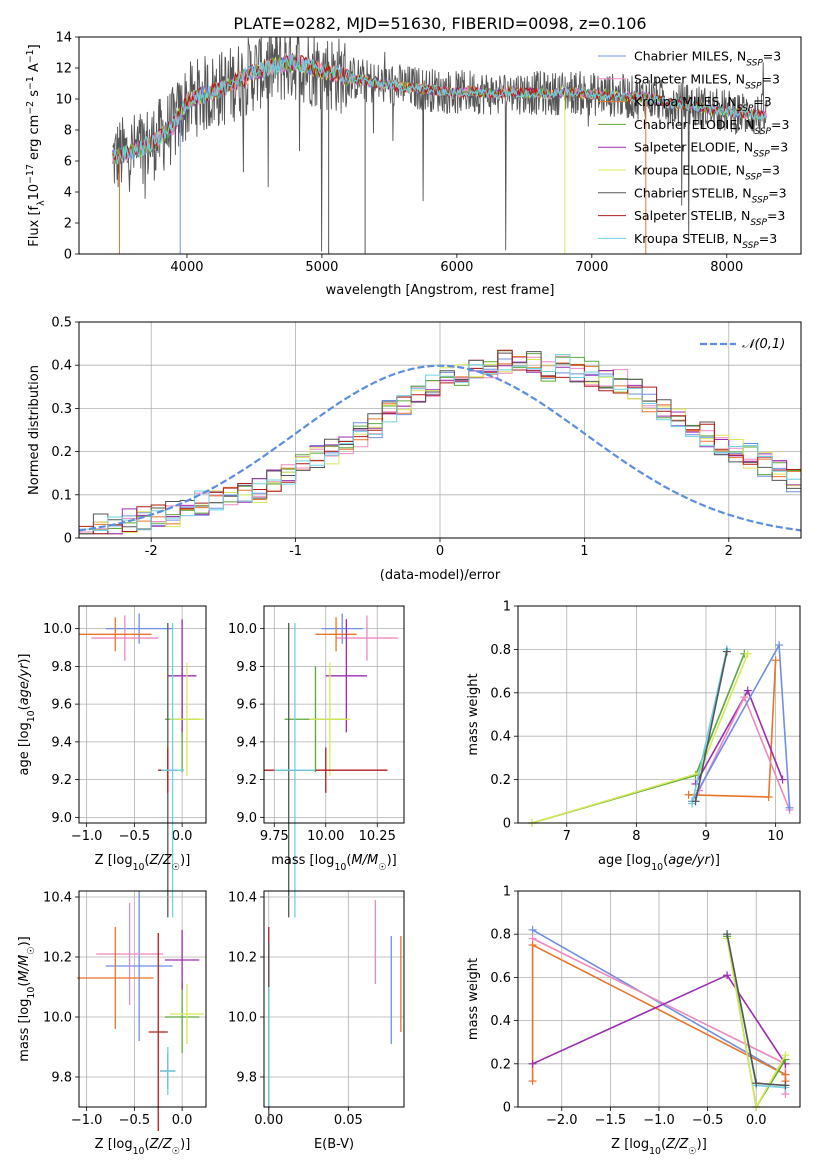 The width and height of the screenshot is (819, 1170). I want to click on legend-label-normal: 𝒩(0,1), so click(763, 344).